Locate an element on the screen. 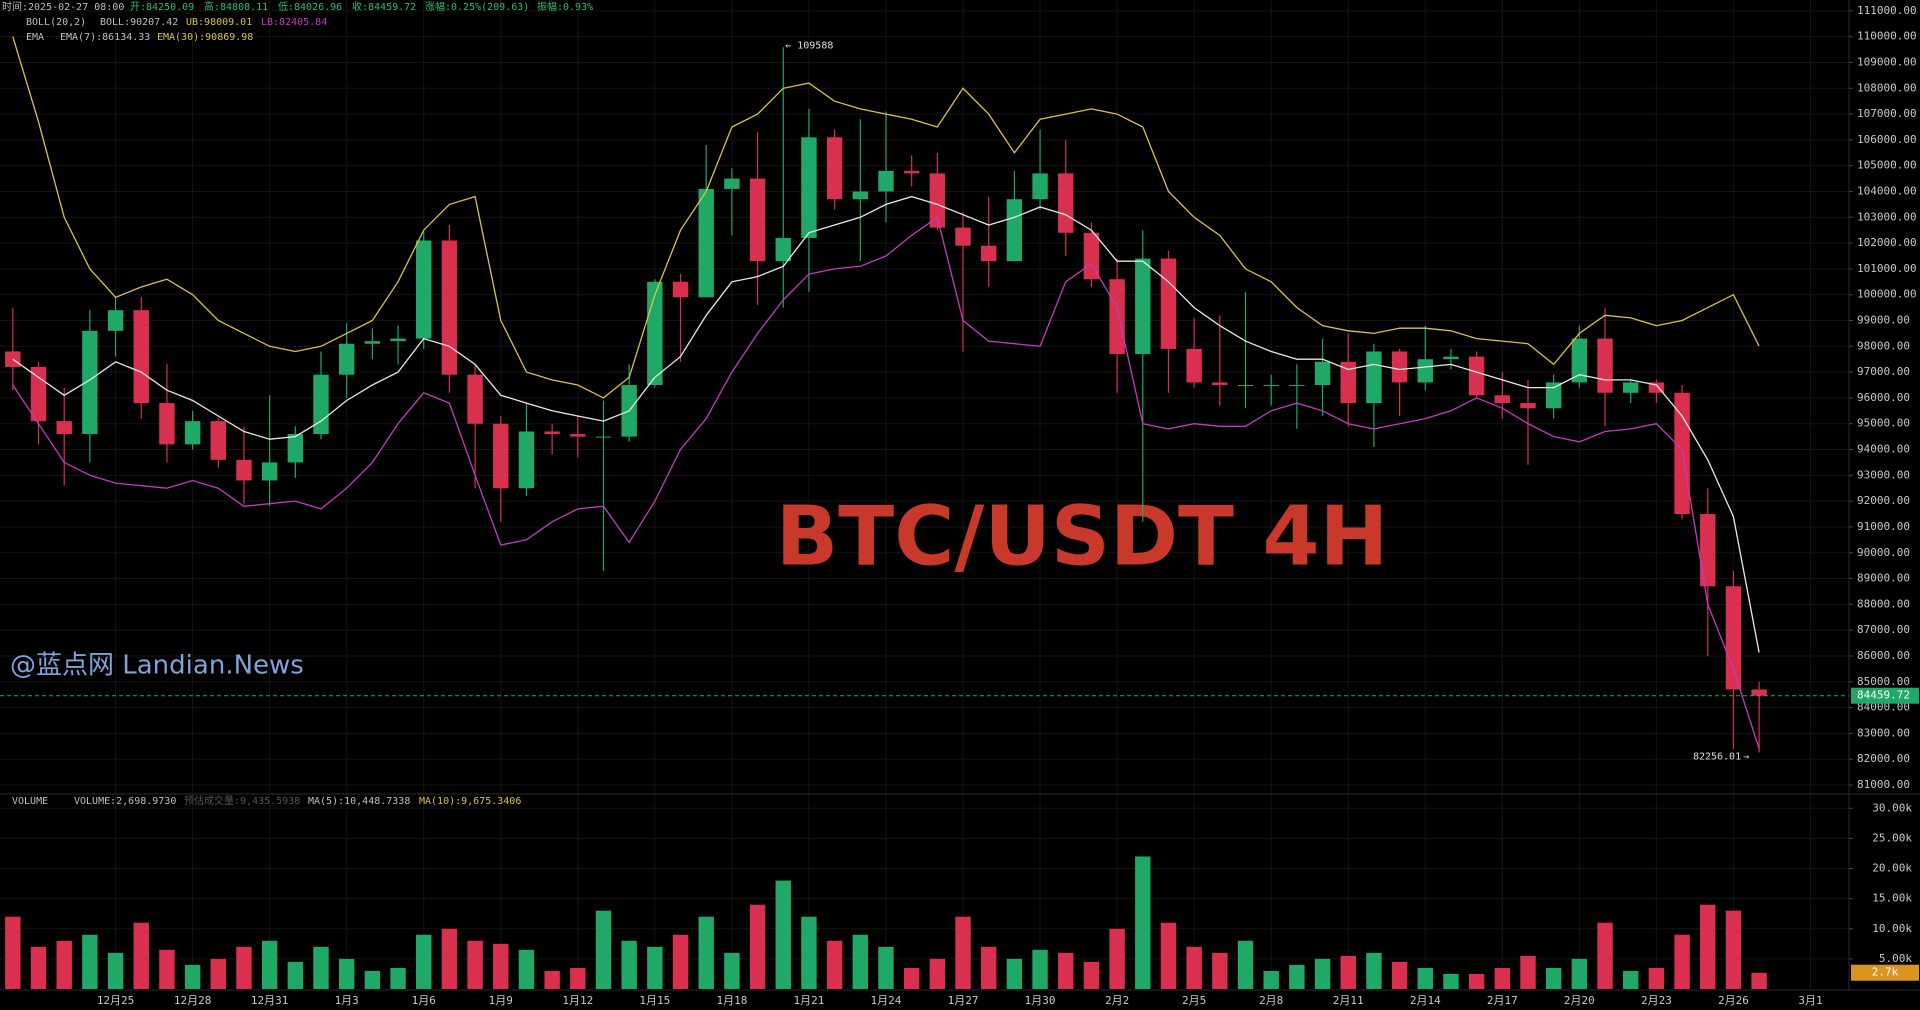  x-tick-label: 1月6 is located at coordinates (424, 1000).